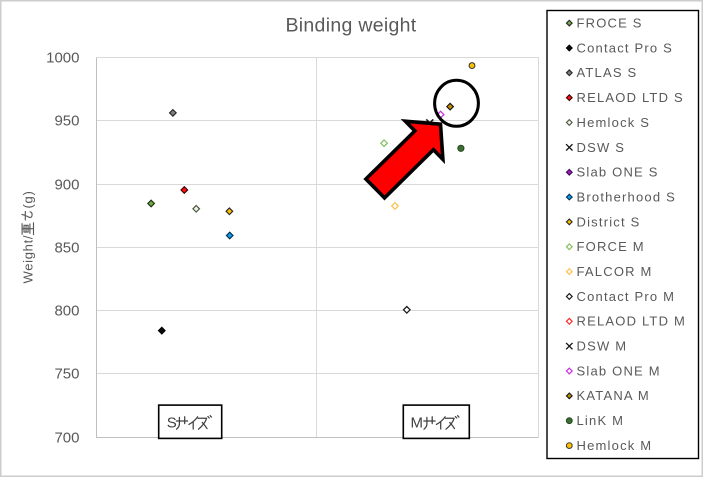 The image size is (703, 482). Describe the element at coordinates (607, 72) in the screenshot. I see `svg-text: ATLAS S` at that location.